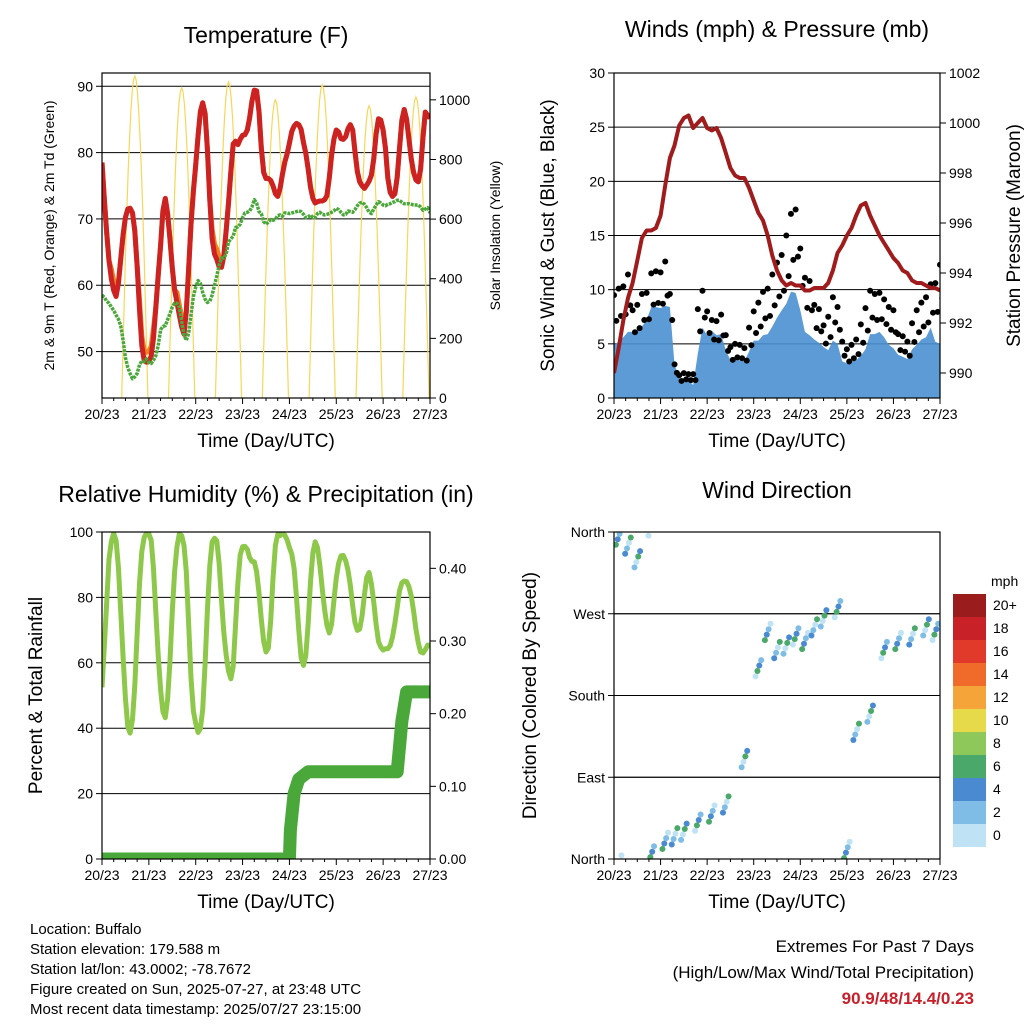 Image resolution: width=1024 pixels, height=1029 pixels. I want to click on y2-tick-label: 996, so click(961, 223).